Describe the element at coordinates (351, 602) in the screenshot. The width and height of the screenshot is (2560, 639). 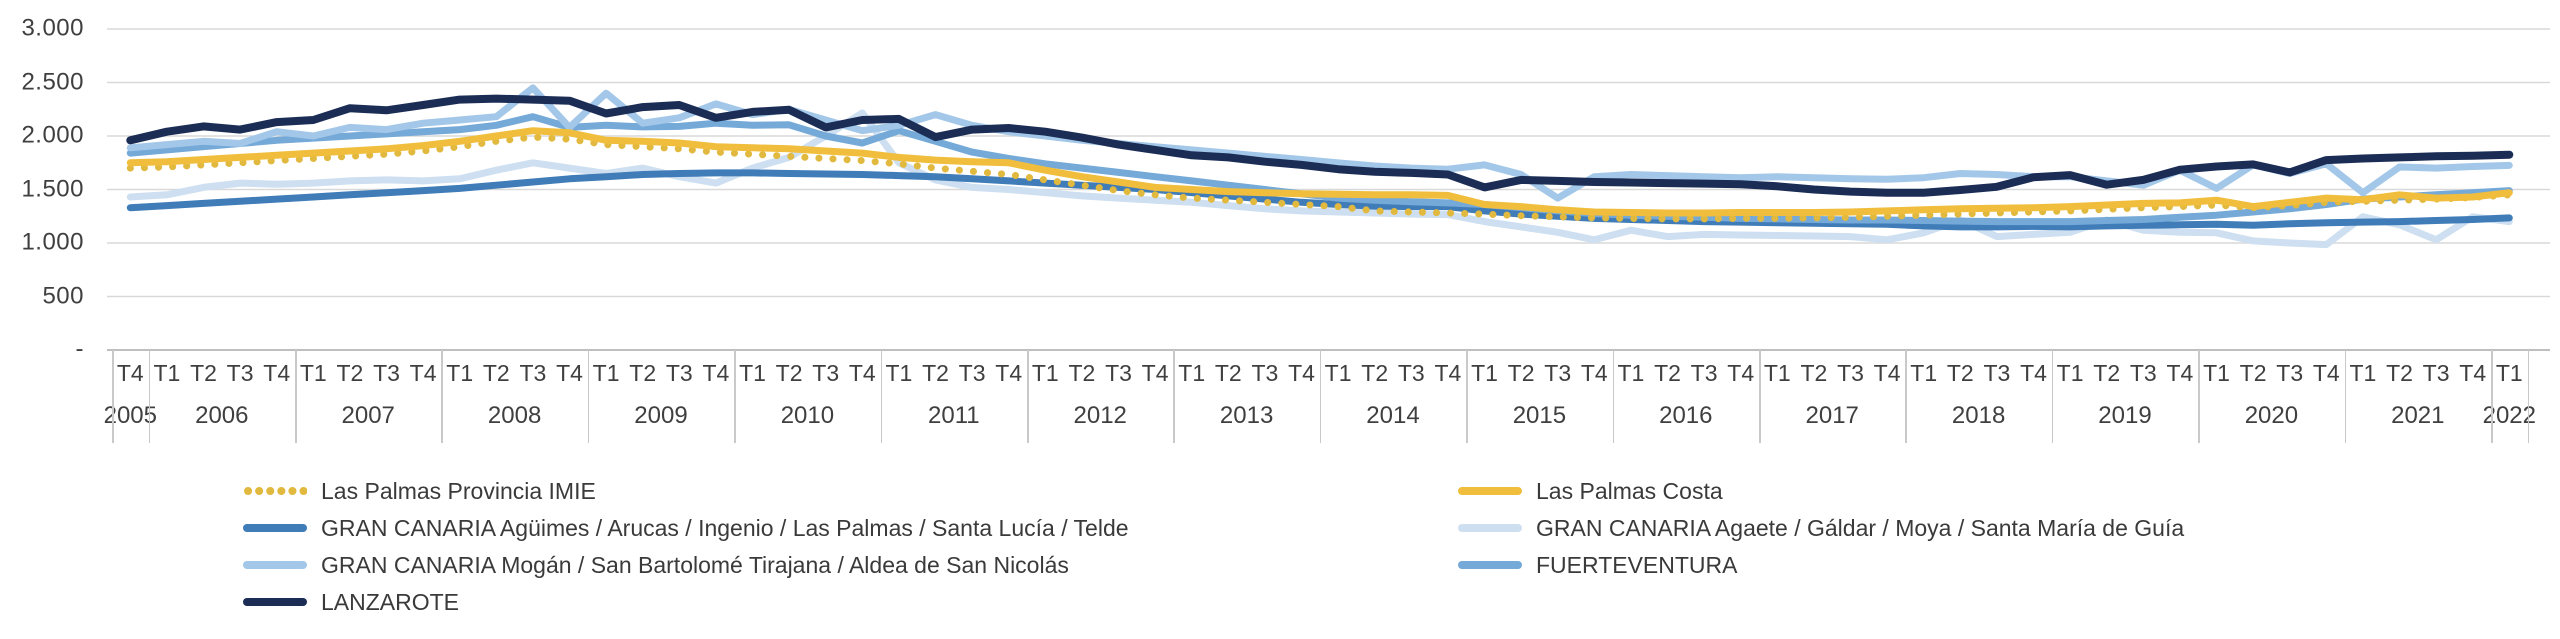
I see `legend-item: LANZAROTE` at that location.